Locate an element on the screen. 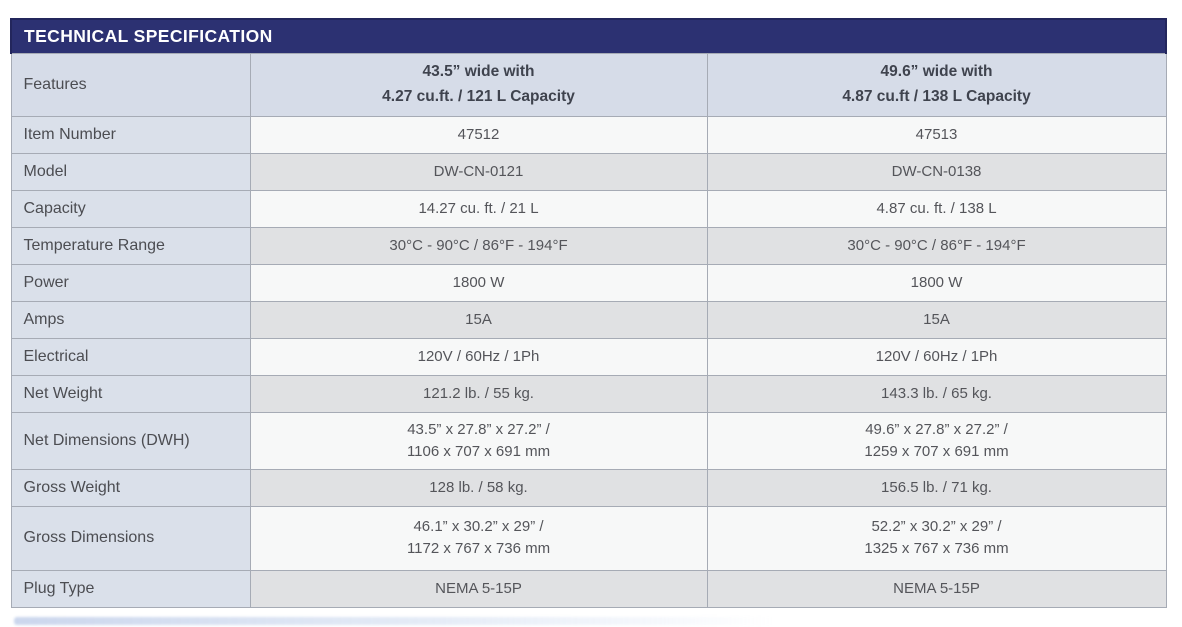 The width and height of the screenshot is (1182, 627). row-label: Amps is located at coordinates (130, 319).